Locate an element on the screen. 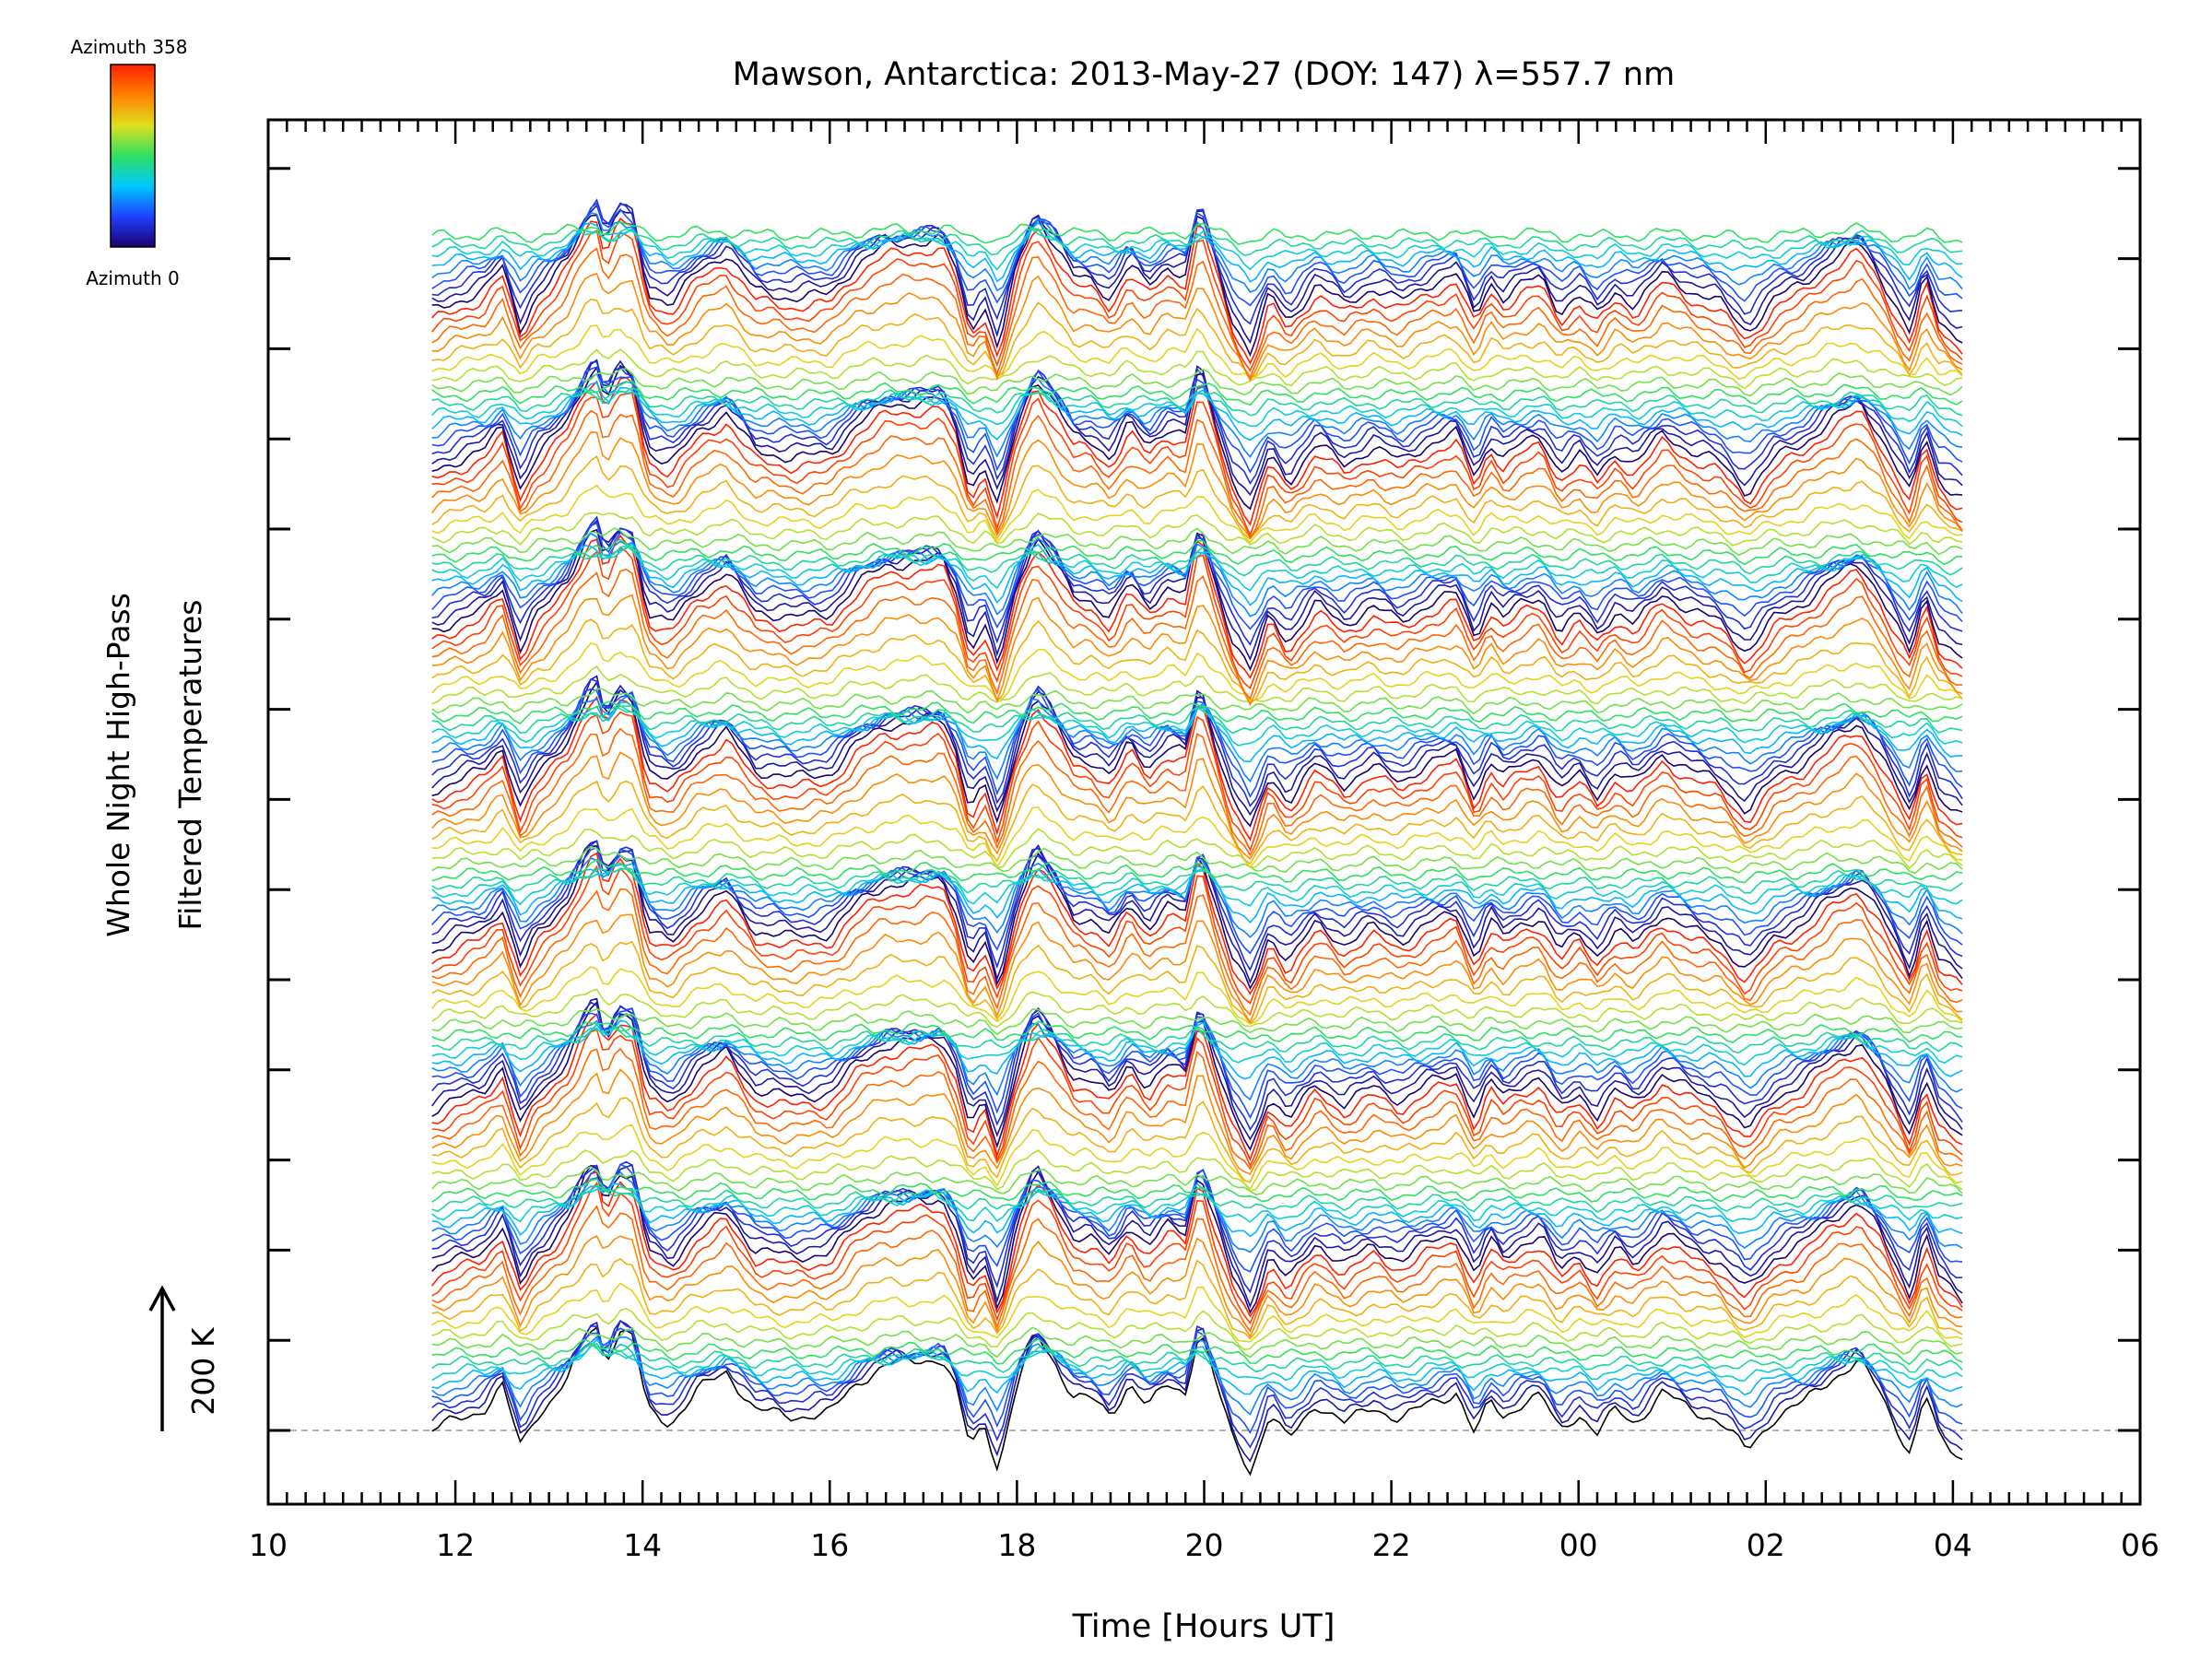 Image resolution: width=2212 pixels, height=1659 pixels. y-label-line1: Whole Night High-Pass is located at coordinates (118, 765).